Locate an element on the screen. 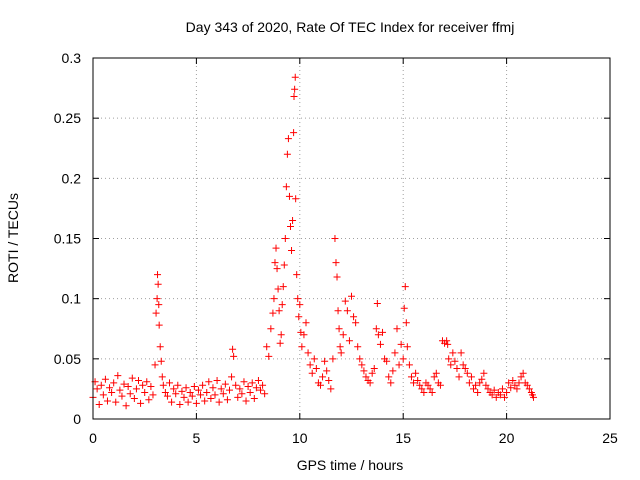 The height and width of the screenshot is (480, 640). y-tick-label: 0.25 is located at coordinates (67, 118).